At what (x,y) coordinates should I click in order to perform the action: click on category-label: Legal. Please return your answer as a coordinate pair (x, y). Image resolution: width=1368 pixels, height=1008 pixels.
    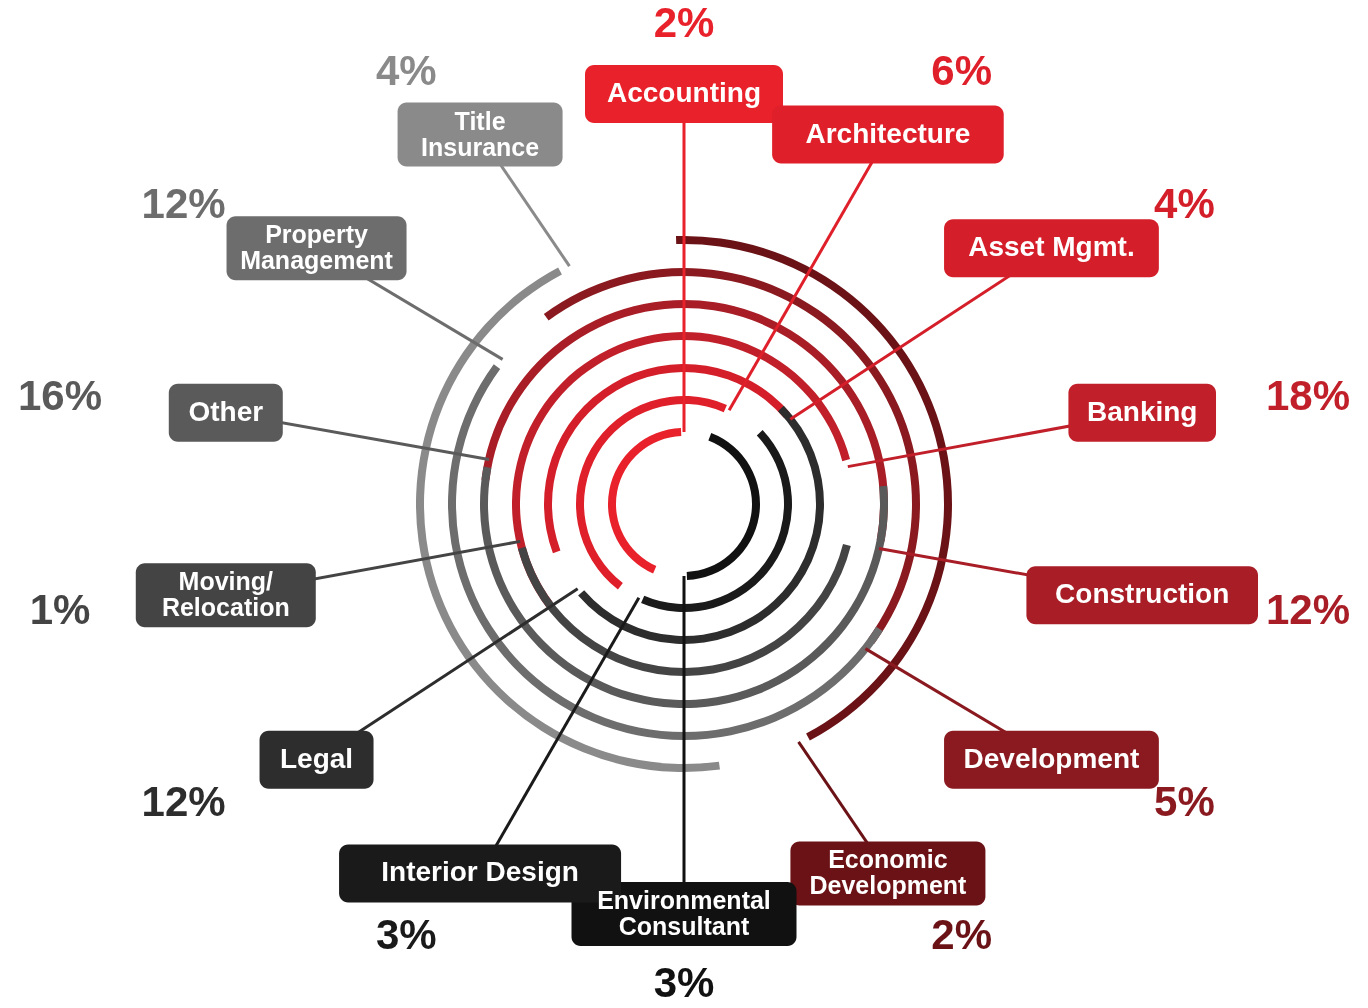
    Looking at the image, I should click on (316, 758).